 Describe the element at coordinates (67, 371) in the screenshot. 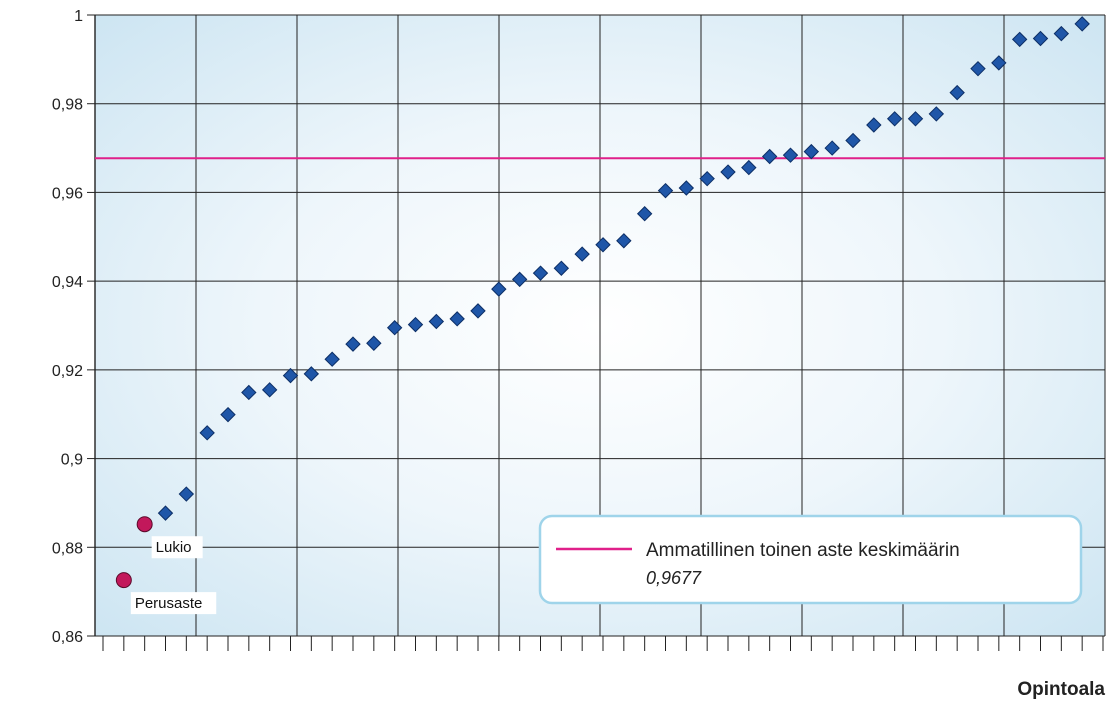

I see `y-tick-label: 0,92` at that location.